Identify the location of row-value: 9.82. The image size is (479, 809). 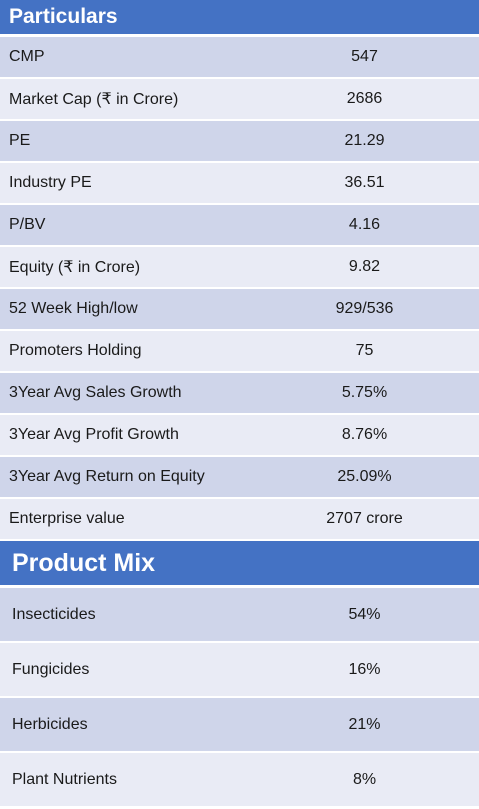
(364, 266).